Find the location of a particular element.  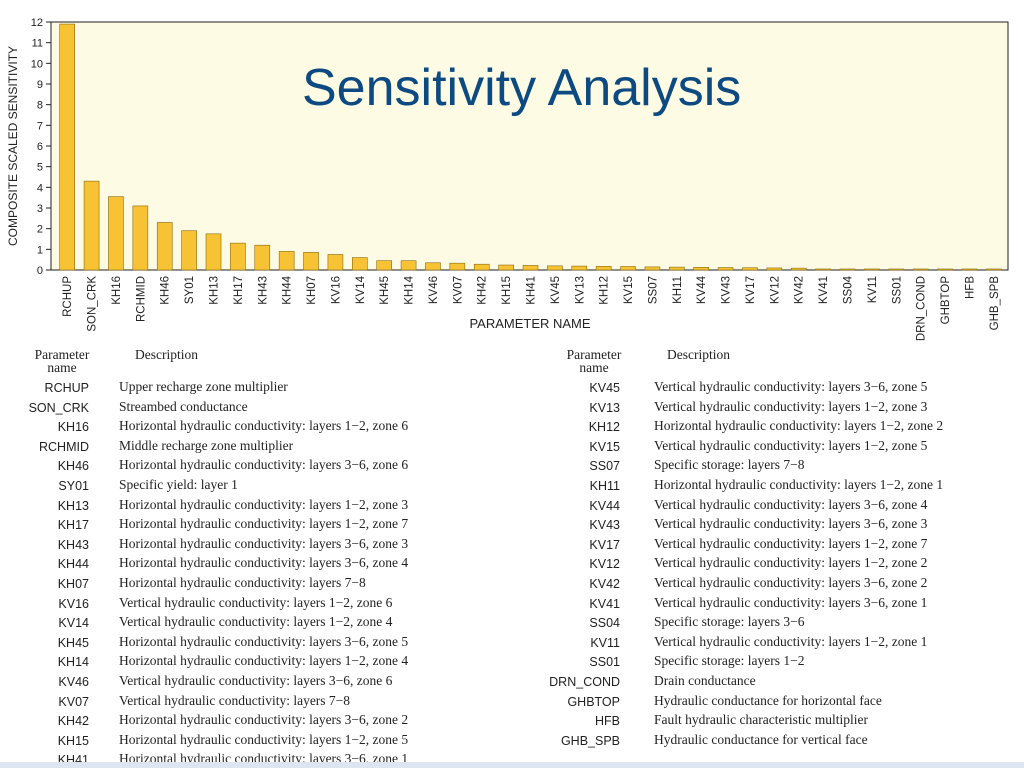

parameter-name: KV17 is located at coordinates (604, 544).